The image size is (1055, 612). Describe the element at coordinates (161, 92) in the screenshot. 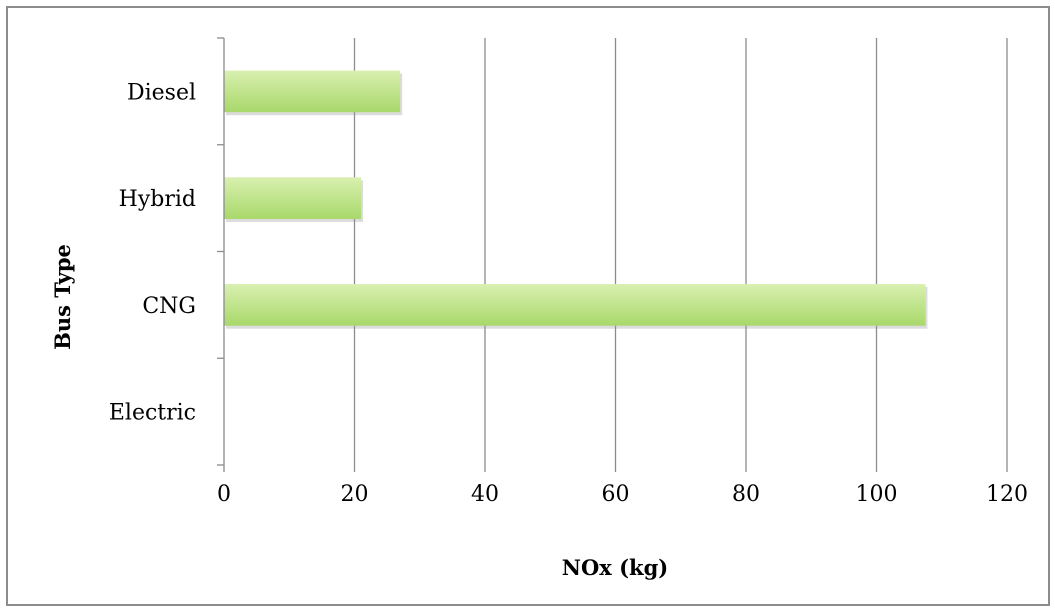

I see `y-tick-label: Diesel` at that location.